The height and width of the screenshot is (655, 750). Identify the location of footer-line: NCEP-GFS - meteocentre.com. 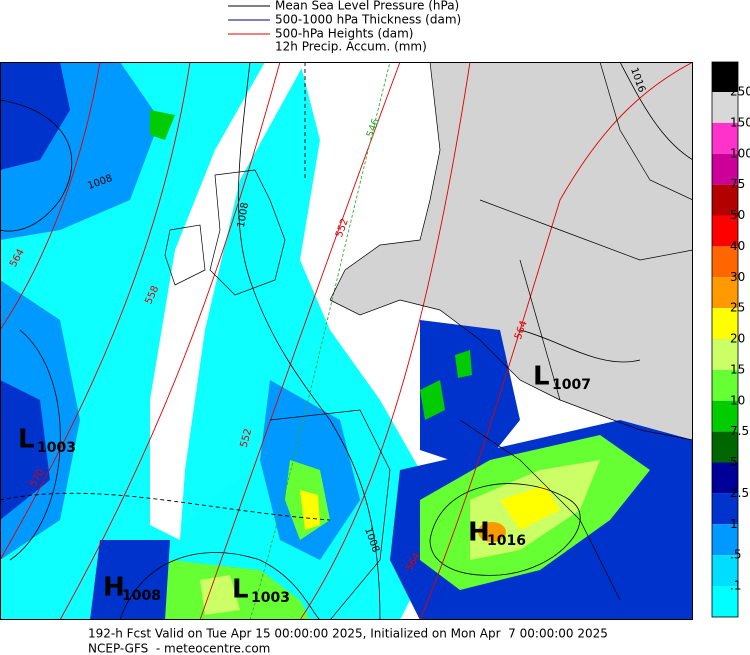
(179, 648).